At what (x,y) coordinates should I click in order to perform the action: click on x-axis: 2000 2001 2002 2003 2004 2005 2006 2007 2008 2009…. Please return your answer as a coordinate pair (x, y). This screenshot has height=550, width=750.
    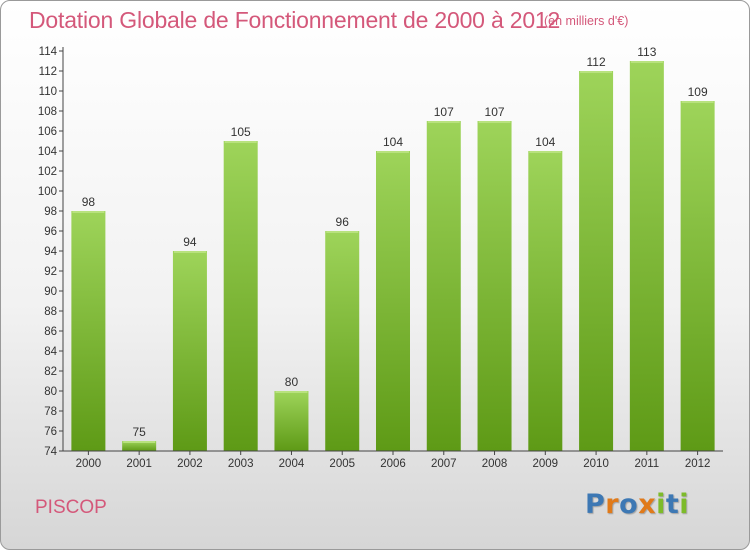
    Looking at the image, I should click on (393, 460).